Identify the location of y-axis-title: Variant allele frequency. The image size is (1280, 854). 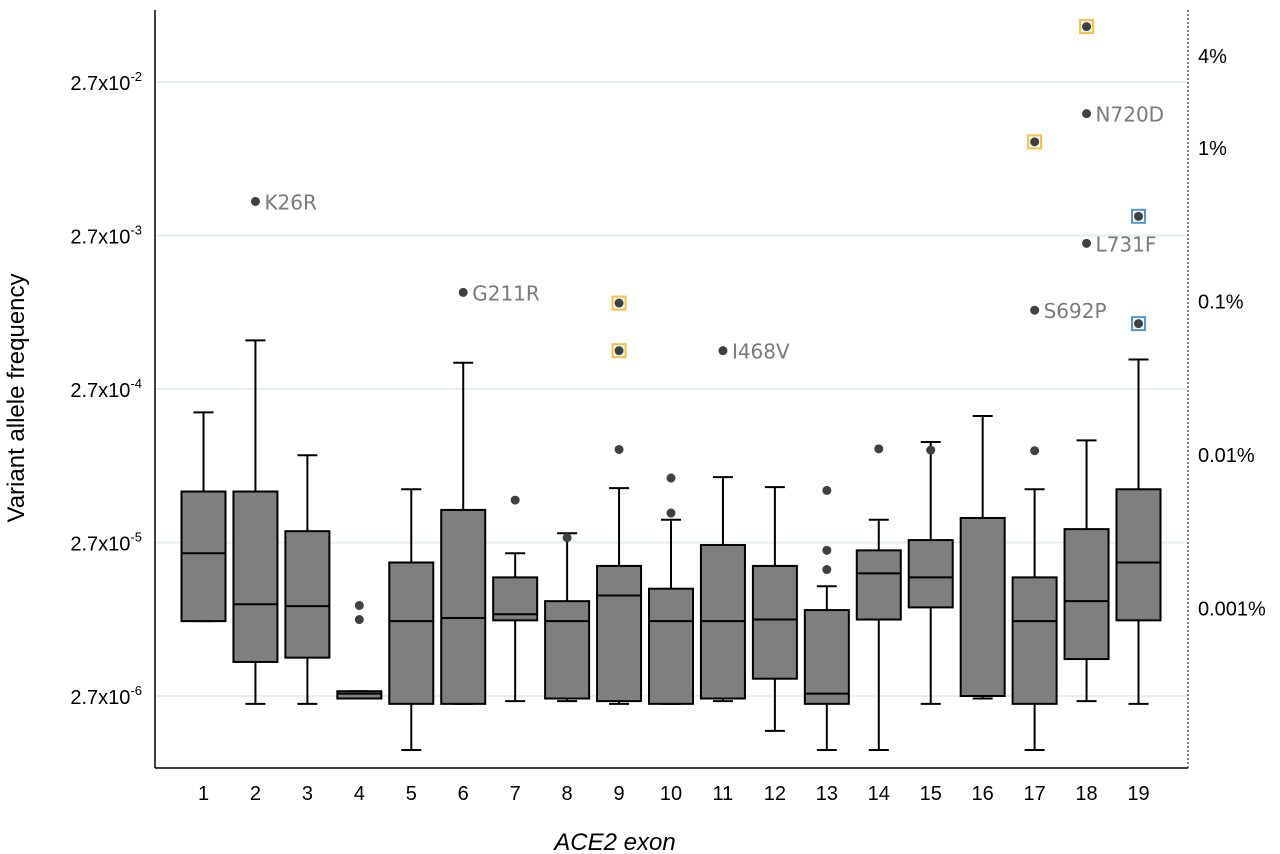
(16, 397).